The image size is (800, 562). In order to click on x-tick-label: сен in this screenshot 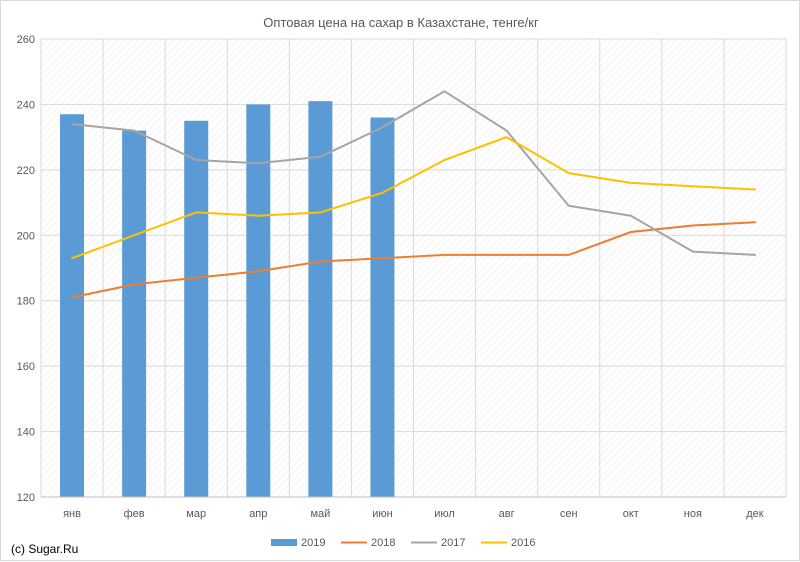, I will do `click(569, 514)`.